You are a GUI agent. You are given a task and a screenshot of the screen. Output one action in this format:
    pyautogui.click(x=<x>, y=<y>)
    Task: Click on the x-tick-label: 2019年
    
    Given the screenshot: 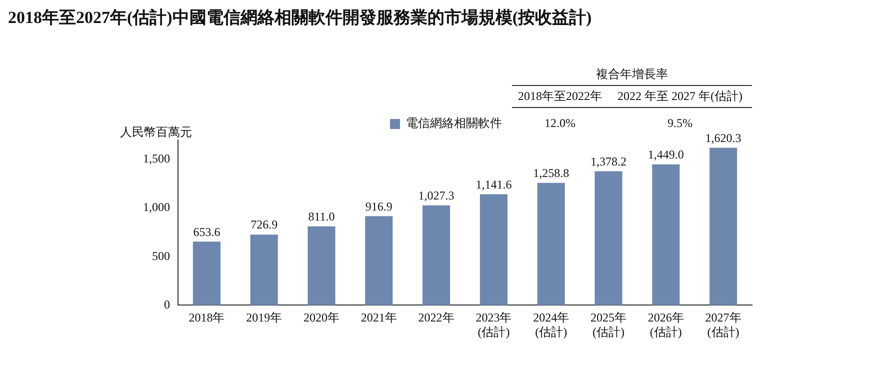 What is the action you would take?
    pyautogui.click(x=264, y=317)
    